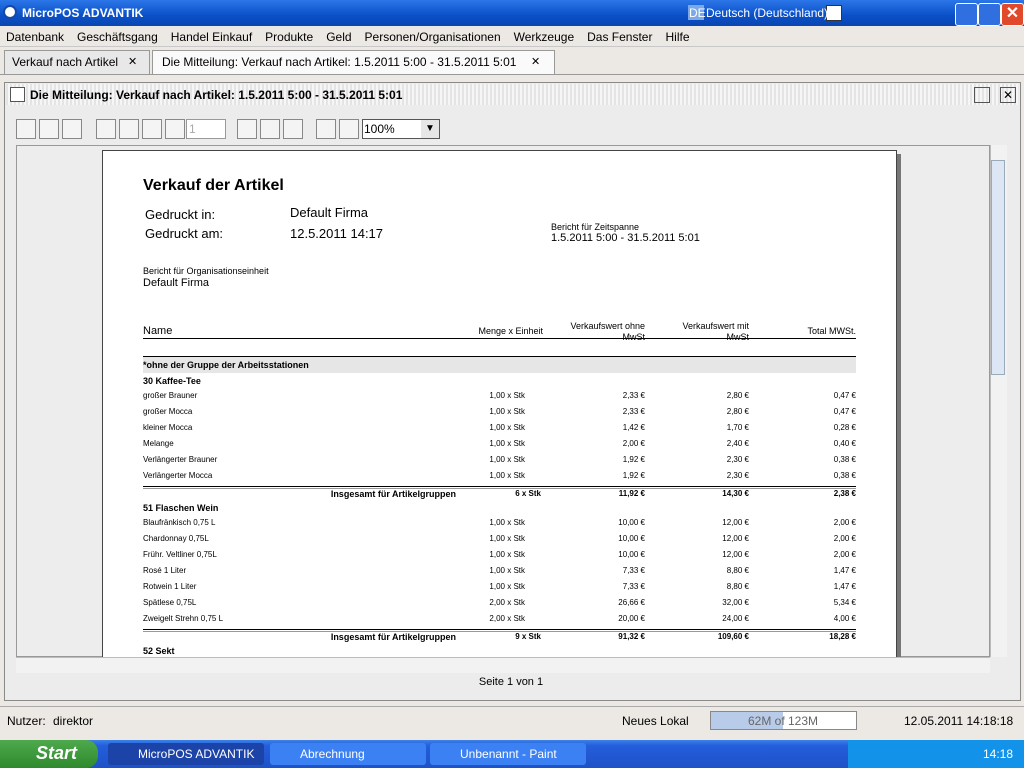 The width and height of the screenshot is (1024, 768). What do you see at coordinates (226, 364) in the screenshot?
I see `group-header: *ohne der Gruppe der Arbeitsstationen` at bounding box center [226, 364].